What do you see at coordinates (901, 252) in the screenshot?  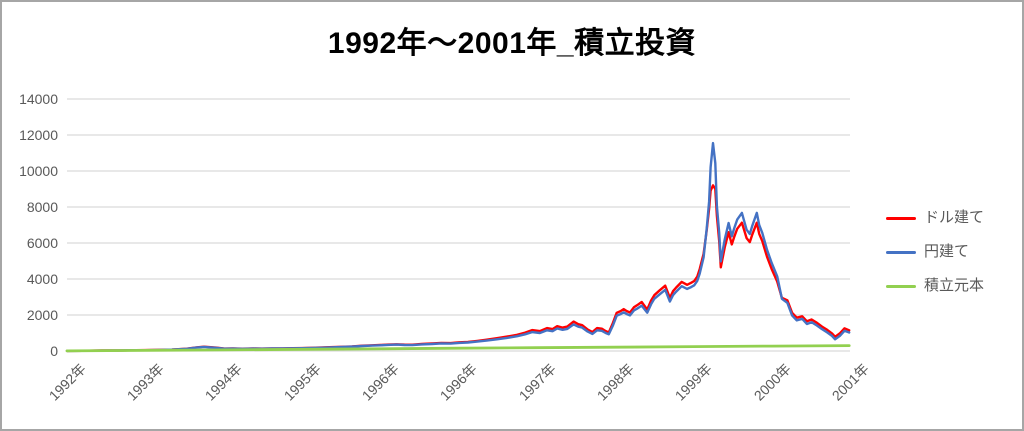 I see `legend-swatch-jpy` at bounding box center [901, 252].